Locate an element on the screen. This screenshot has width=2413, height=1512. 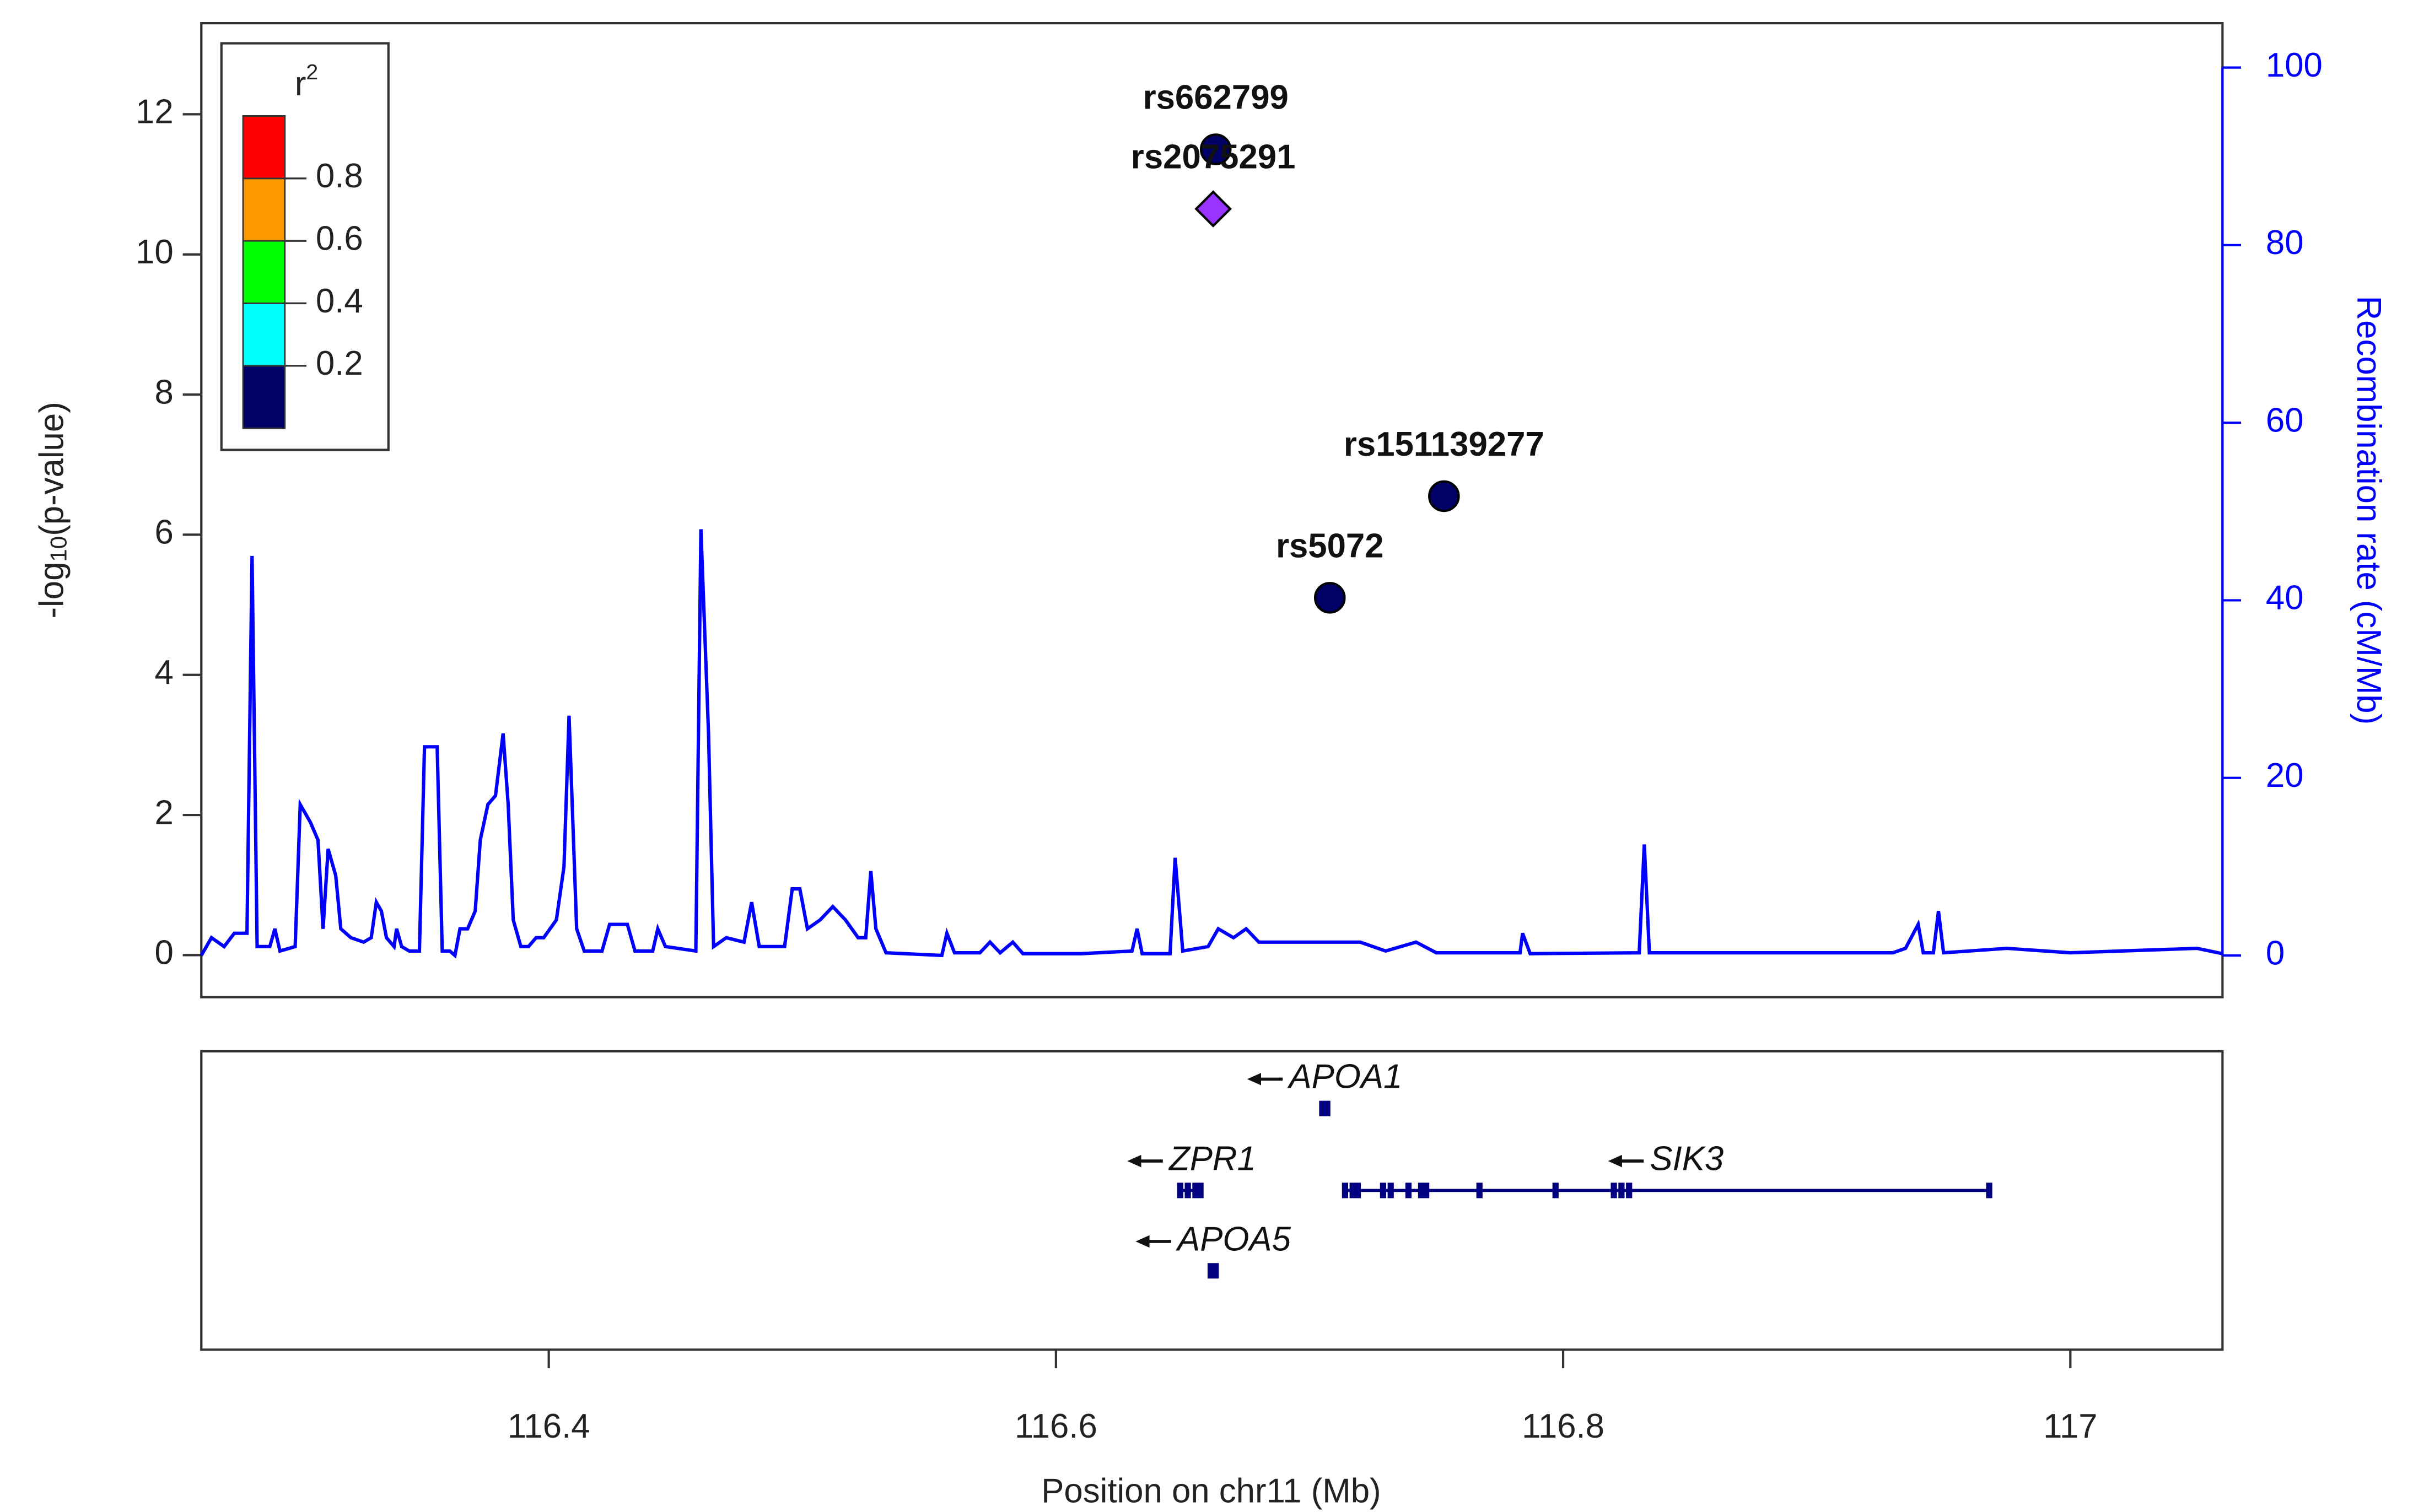
y-axis-label: -log10(p-value) is located at coordinates (52, 510).